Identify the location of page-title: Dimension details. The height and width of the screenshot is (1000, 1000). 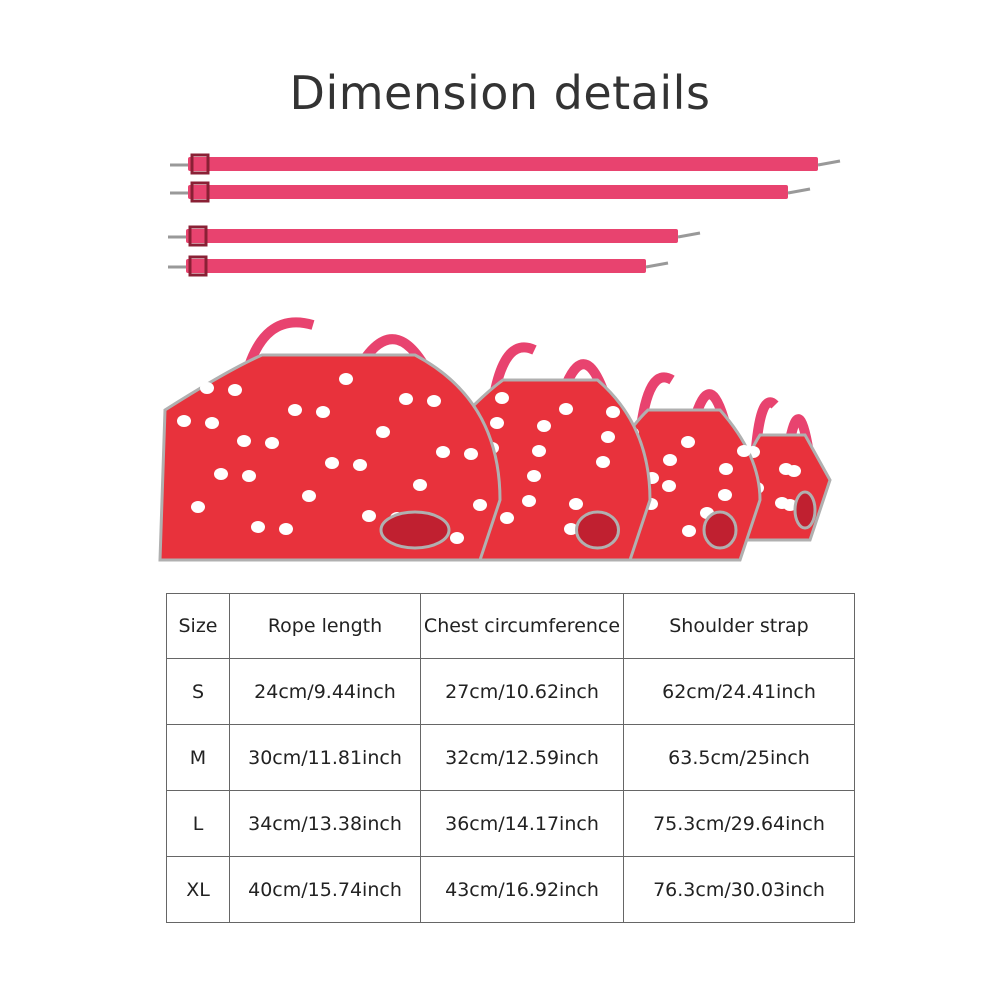
(500, 93).